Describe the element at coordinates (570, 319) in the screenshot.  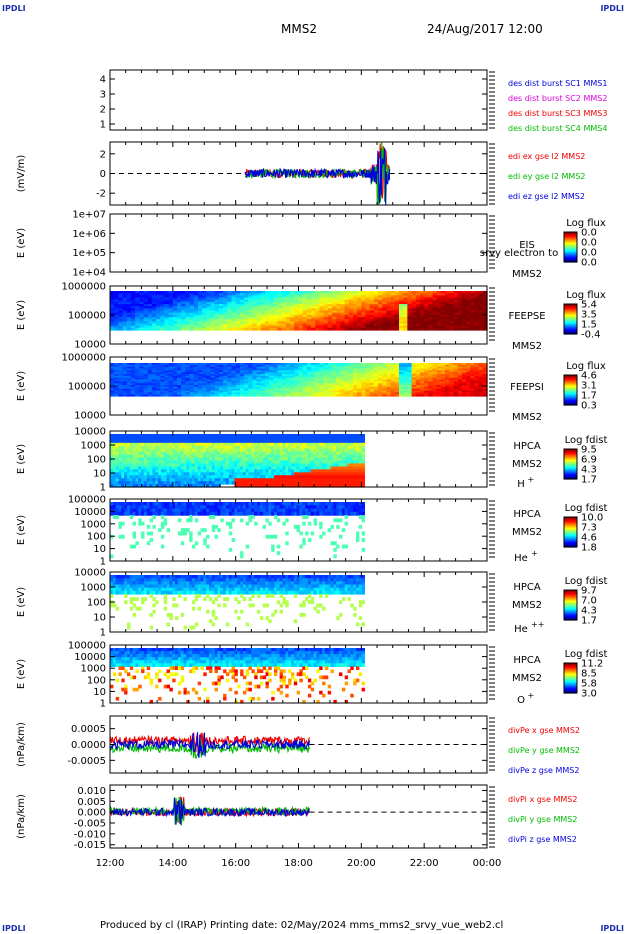
I see `feepse-cbar-frame` at that location.